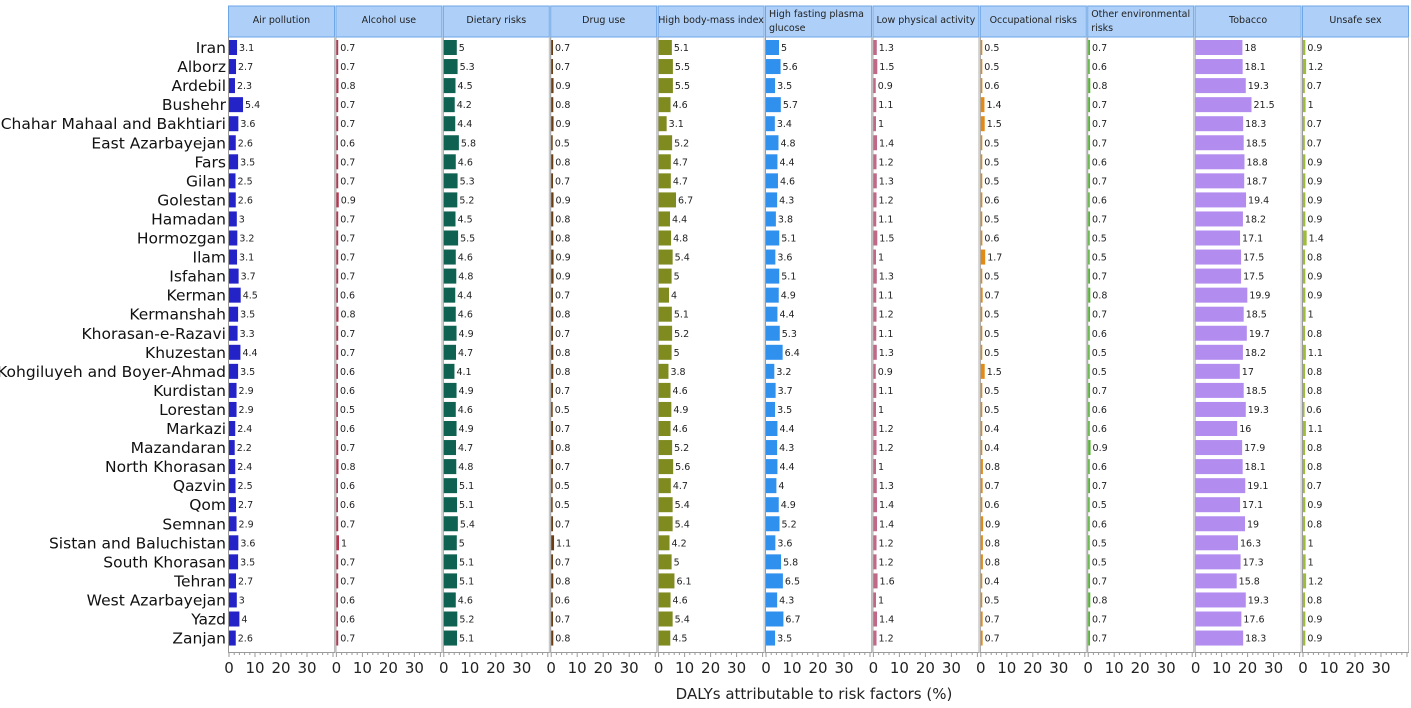 This screenshot has width=1411, height=708. I want to click on bar-alcohol-use-khuzestan, so click(337, 352).